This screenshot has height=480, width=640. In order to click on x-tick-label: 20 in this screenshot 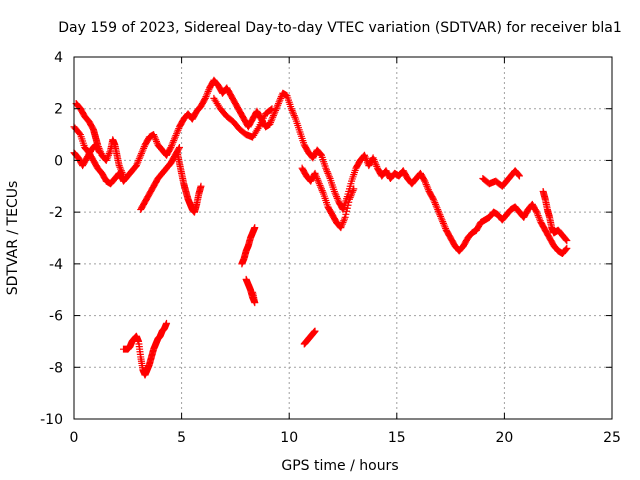, I will do `click(504, 438)`.